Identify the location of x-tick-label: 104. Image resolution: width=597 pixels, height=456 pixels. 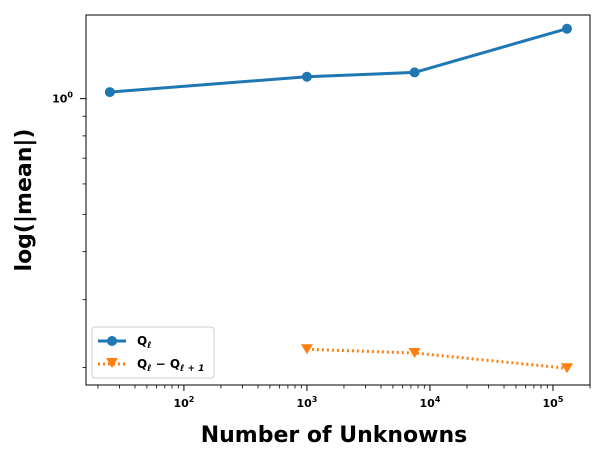
(430, 402).